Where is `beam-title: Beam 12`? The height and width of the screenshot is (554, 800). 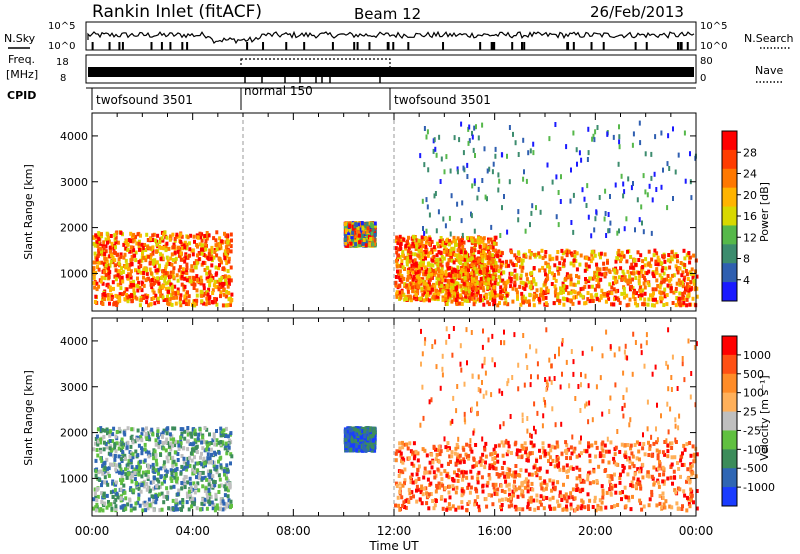 beam-title: Beam 12 is located at coordinates (387, 14).